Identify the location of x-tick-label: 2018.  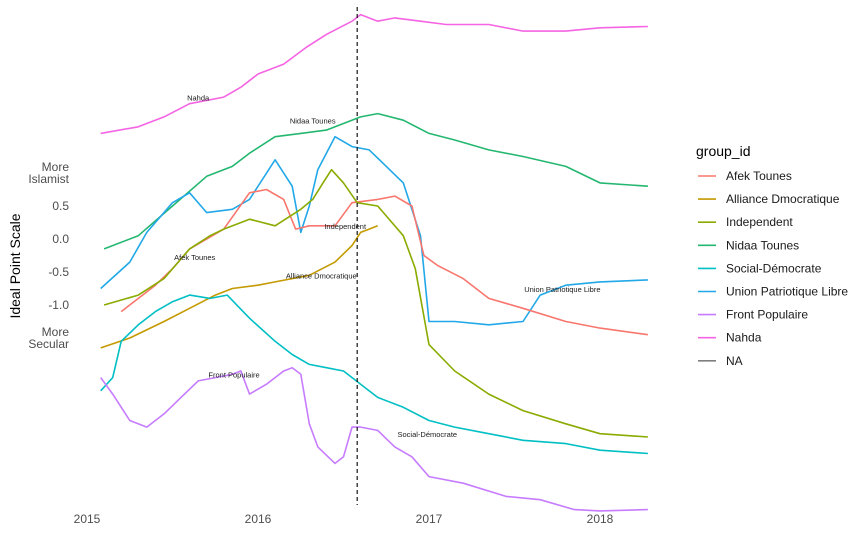
(600, 519).